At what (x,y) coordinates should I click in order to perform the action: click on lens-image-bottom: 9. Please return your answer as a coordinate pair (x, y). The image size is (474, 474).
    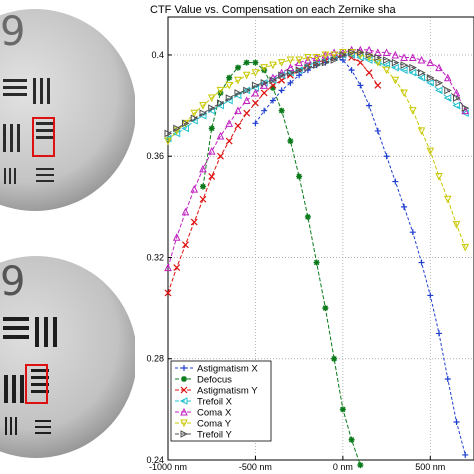
    Looking at the image, I should click on (67, 359).